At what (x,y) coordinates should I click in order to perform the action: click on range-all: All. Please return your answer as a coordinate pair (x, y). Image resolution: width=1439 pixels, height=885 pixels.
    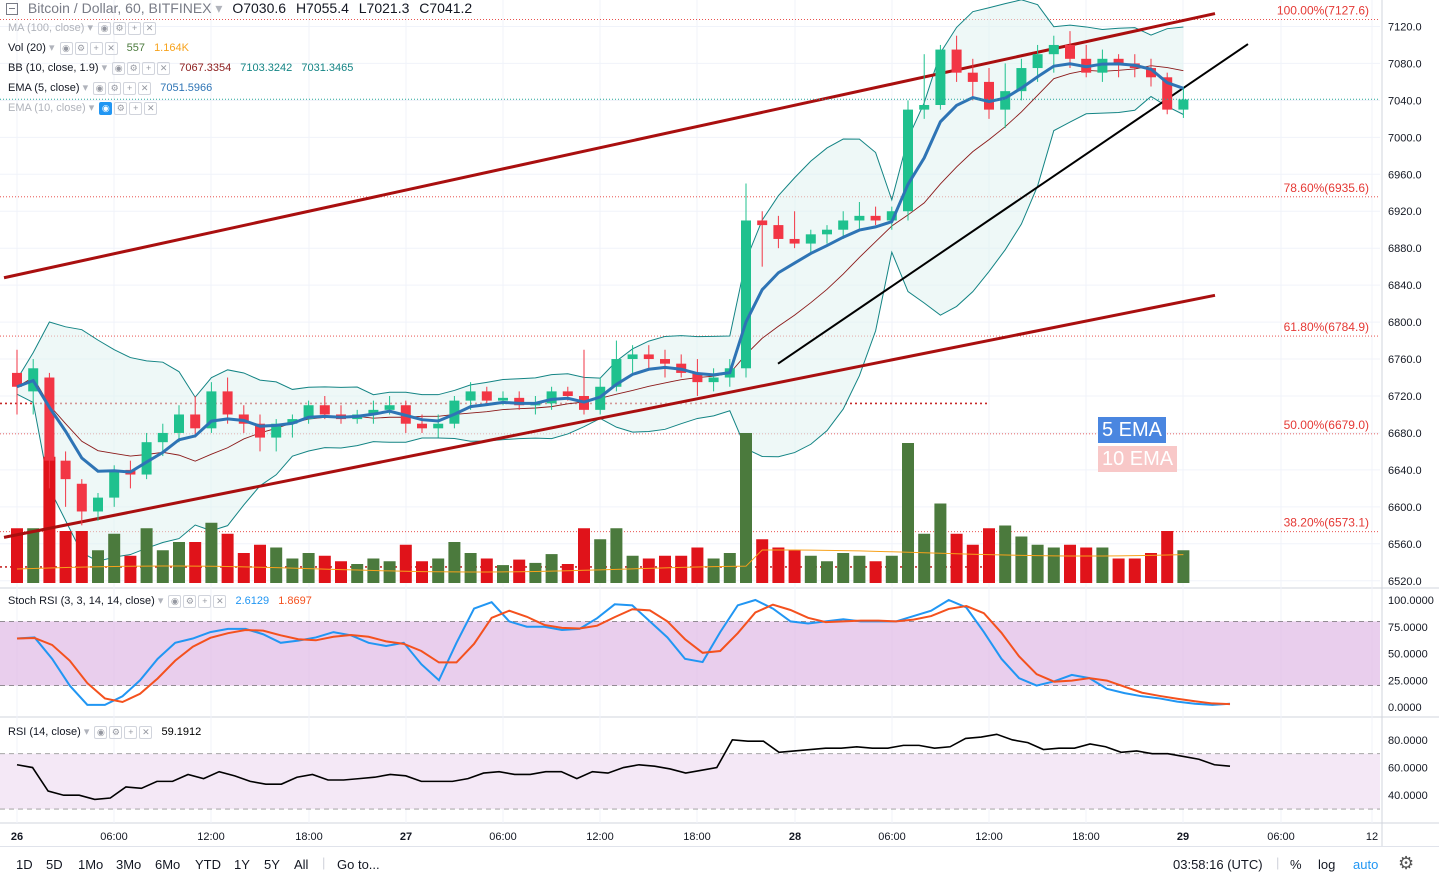
    Looking at the image, I should click on (301, 864).